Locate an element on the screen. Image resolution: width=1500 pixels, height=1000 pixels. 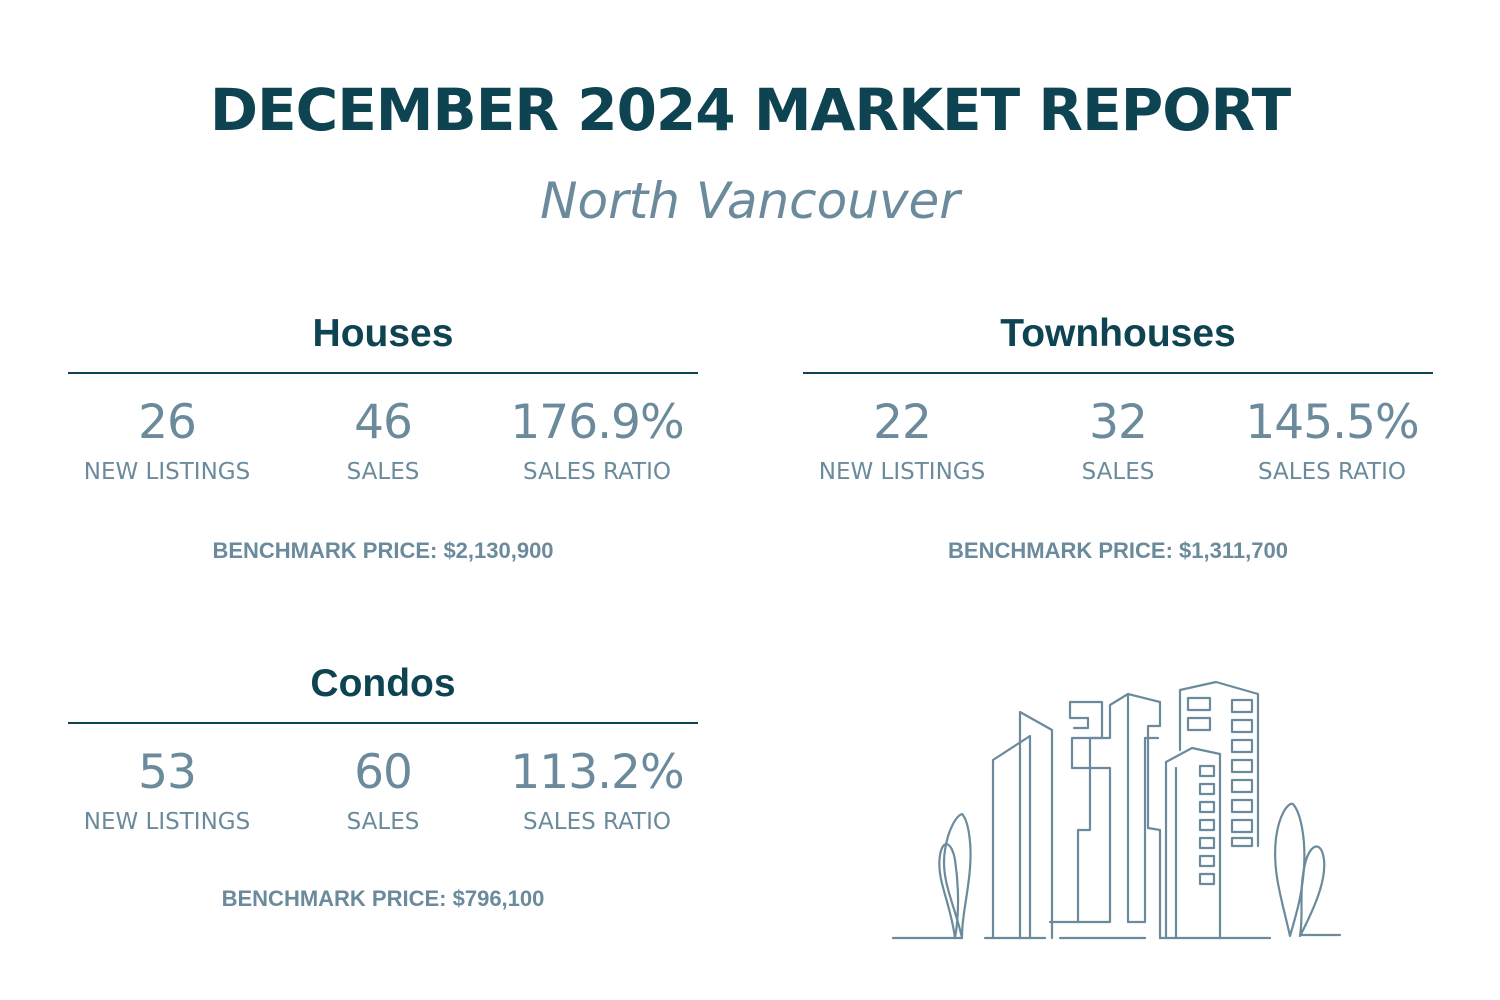
stat-value: 145.5% is located at coordinates (1332, 422).